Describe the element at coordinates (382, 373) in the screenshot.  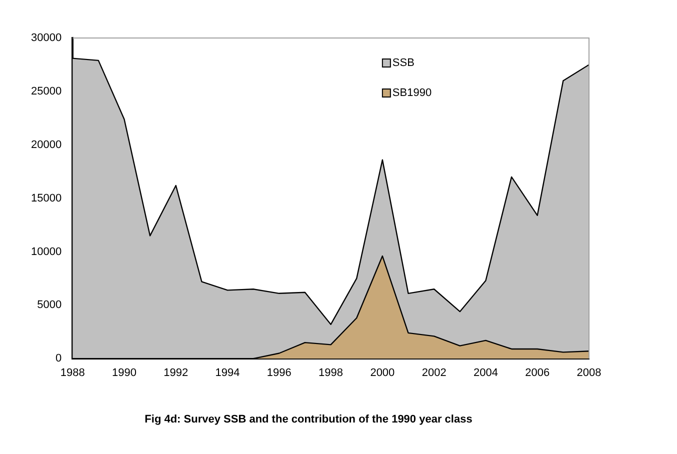
I see `x-tick-label: 2000` at that location.